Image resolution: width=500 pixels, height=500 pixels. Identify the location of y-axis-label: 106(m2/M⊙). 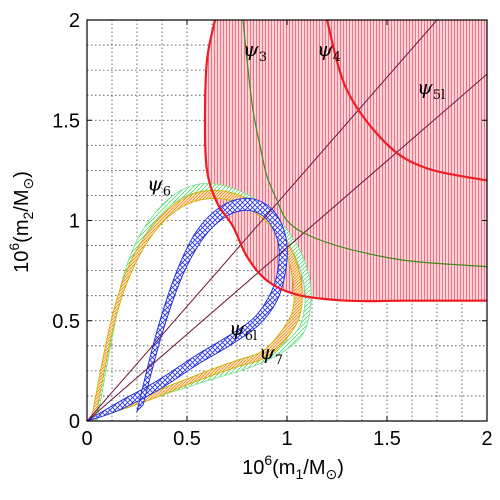
(21, 222).